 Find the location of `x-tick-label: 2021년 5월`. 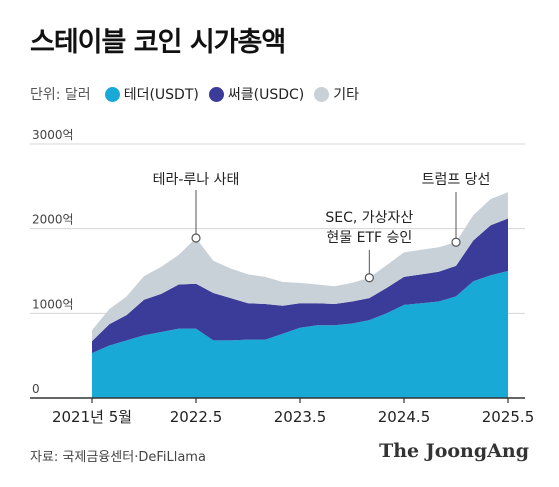

x-tick-label: 2021년 5월 is located at coordinates (92, 417).